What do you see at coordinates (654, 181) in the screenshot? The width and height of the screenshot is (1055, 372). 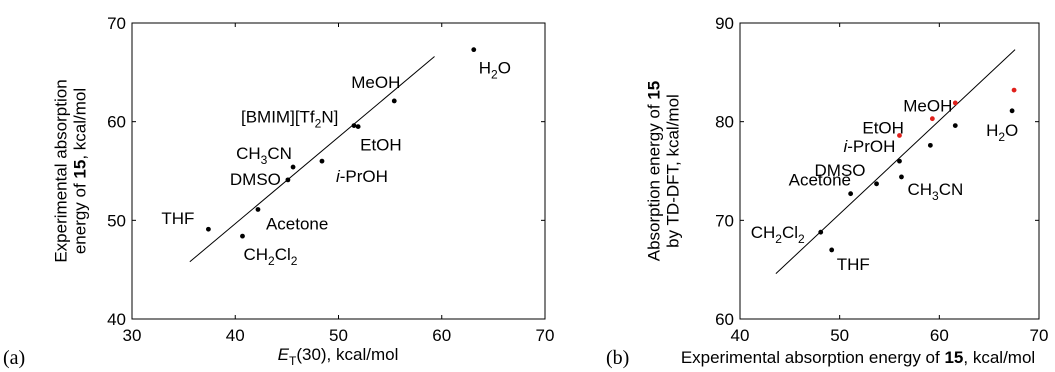 I see `text-part: Absorption energy of` at bounding box center [654, 181].